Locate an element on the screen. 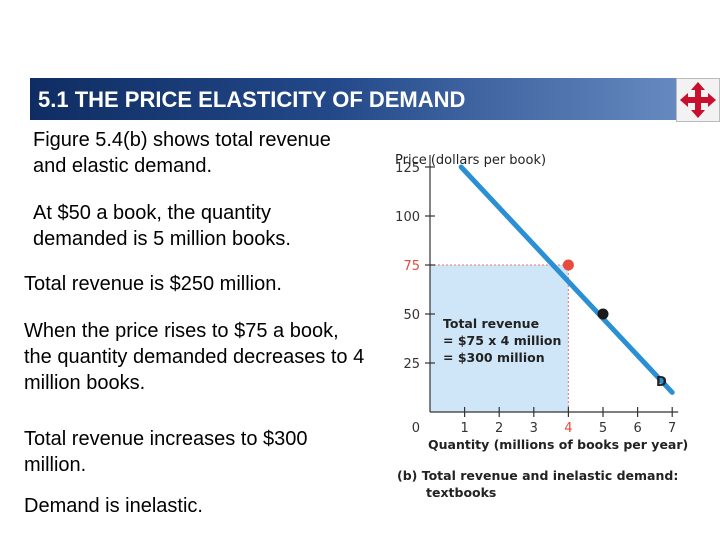 This screenshot has width=720, height=540. y-axis-title: Price (dollars per book) is located at coordinates (470, 160).